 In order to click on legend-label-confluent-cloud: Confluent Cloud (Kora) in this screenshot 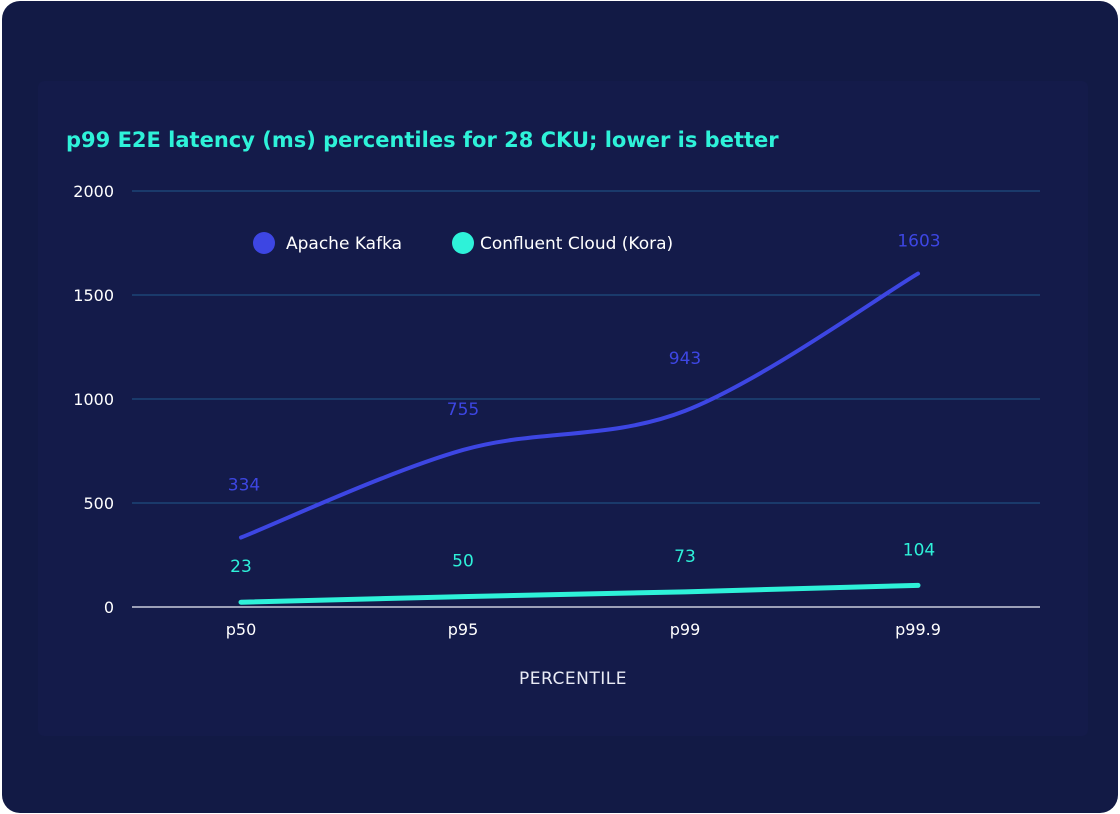, I will do `click(576, 244)`.